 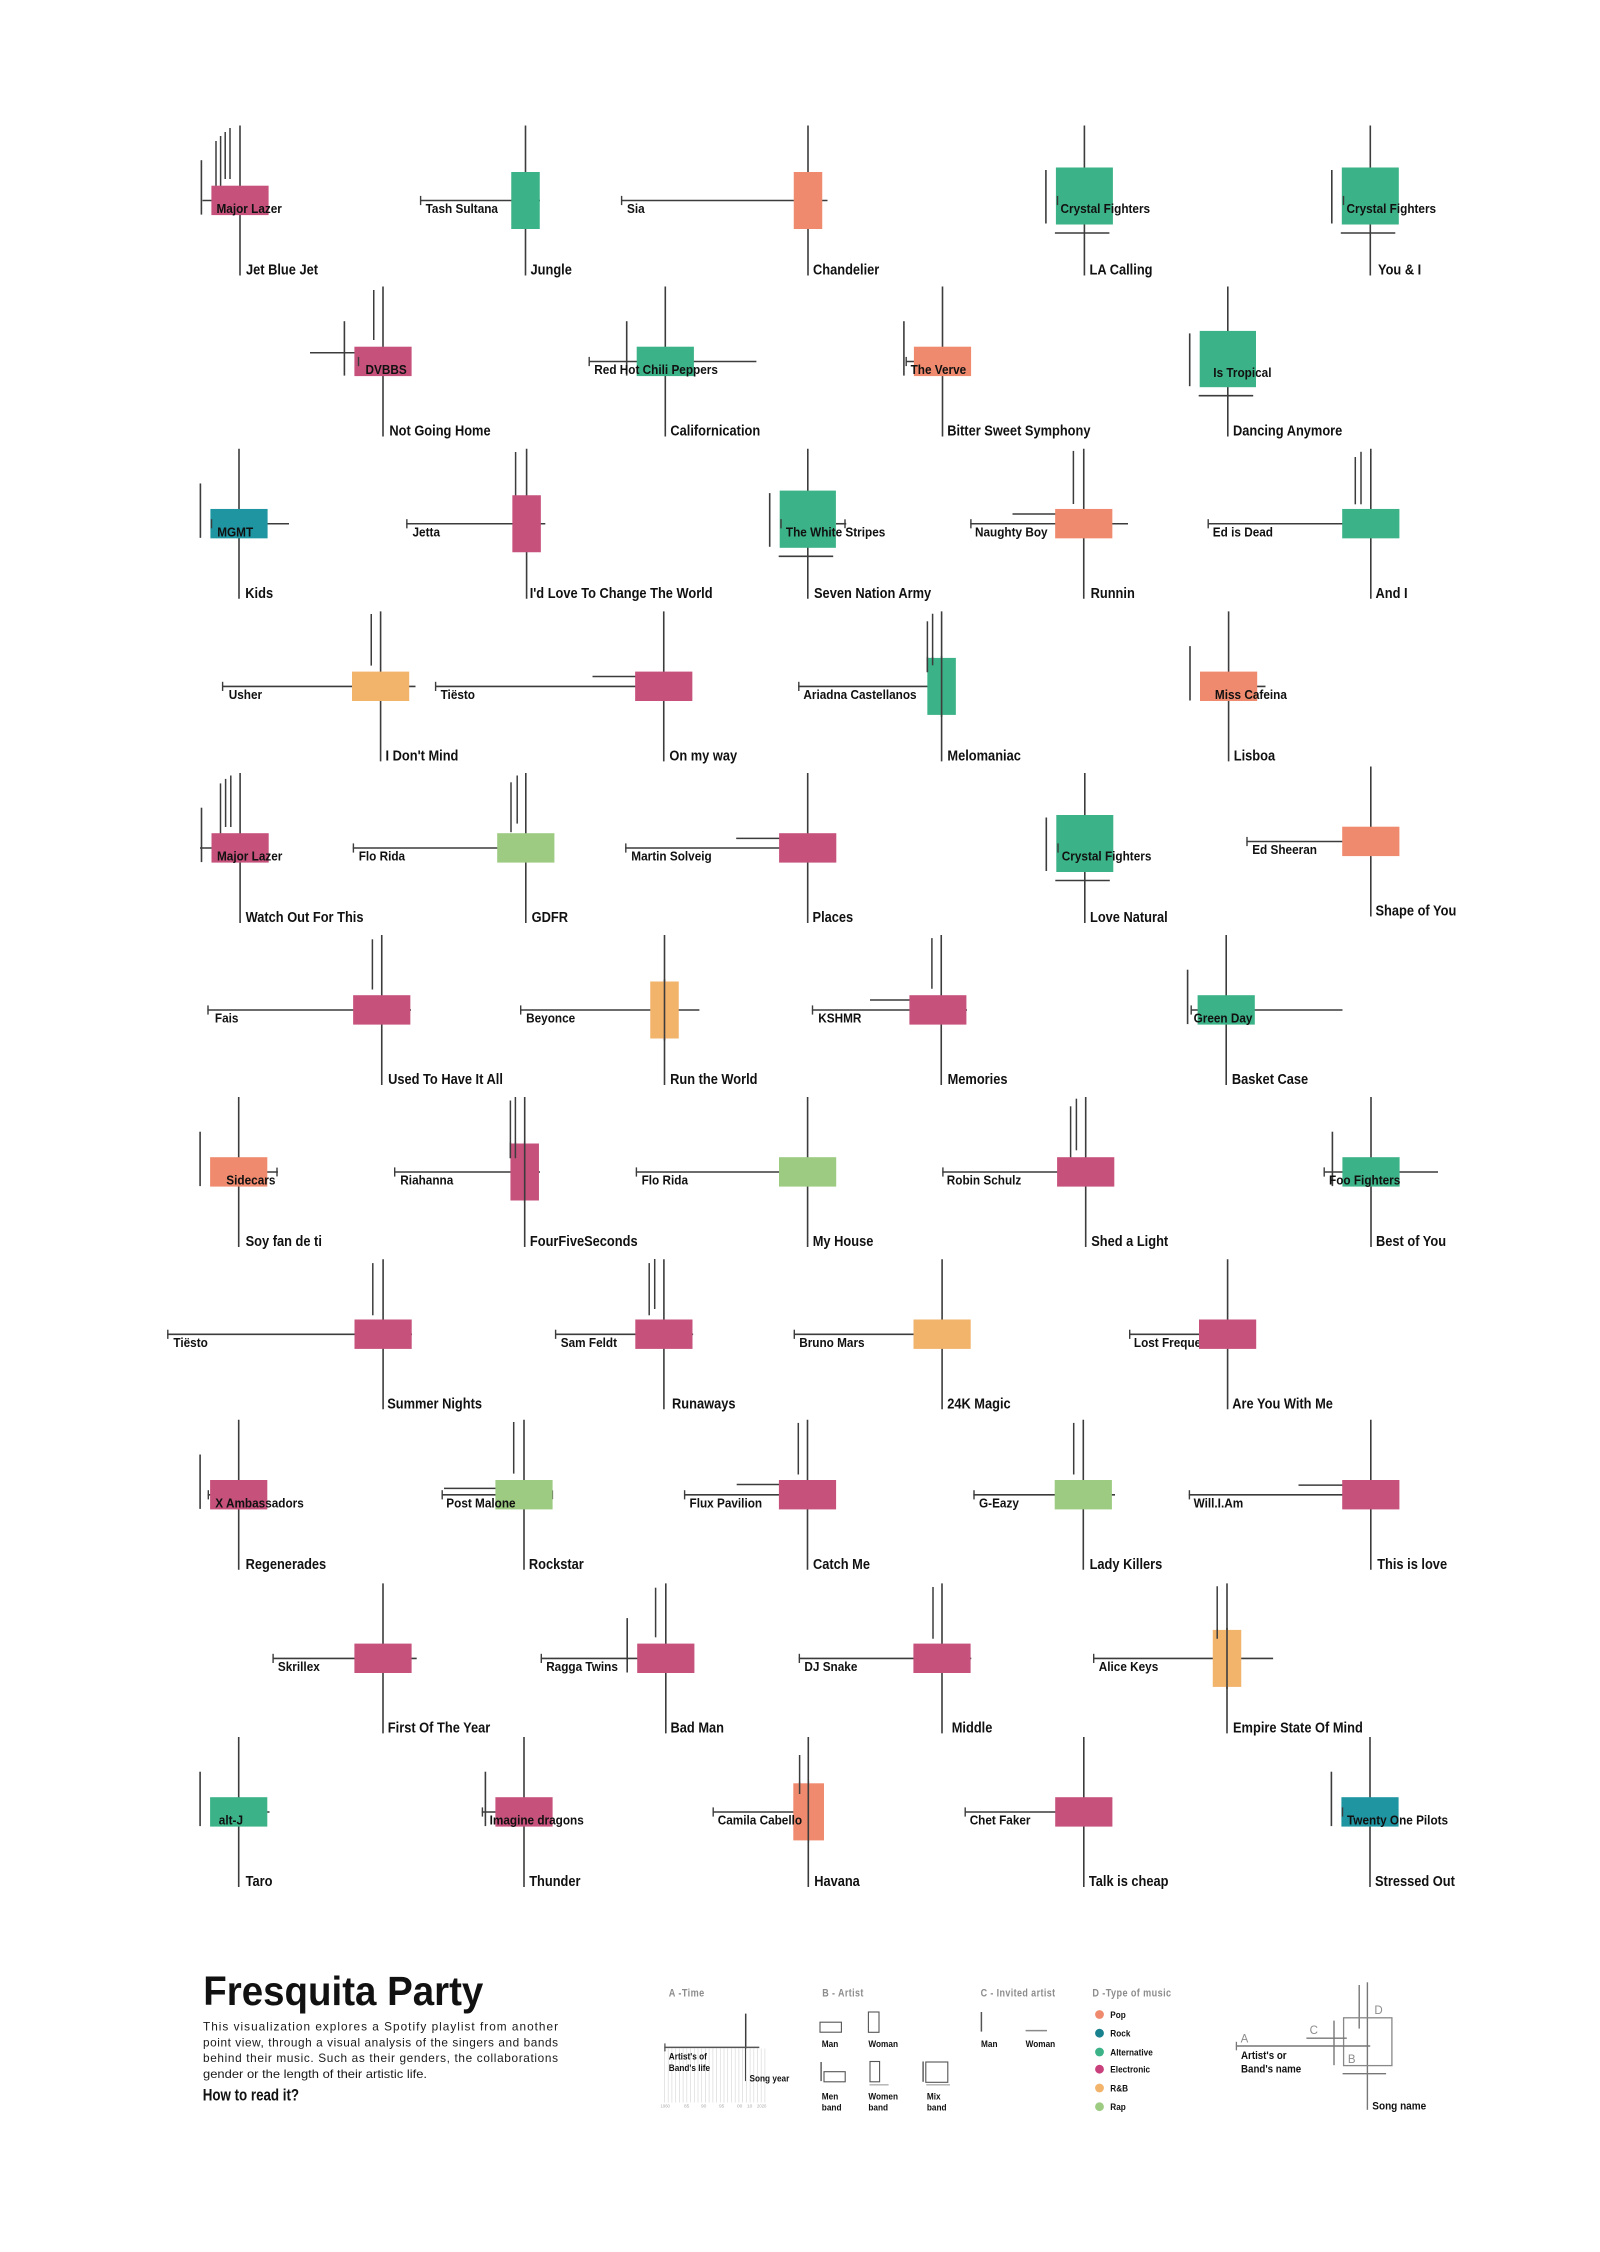 I want to click on svg-text: Taro, so click(x=259, y=1882).